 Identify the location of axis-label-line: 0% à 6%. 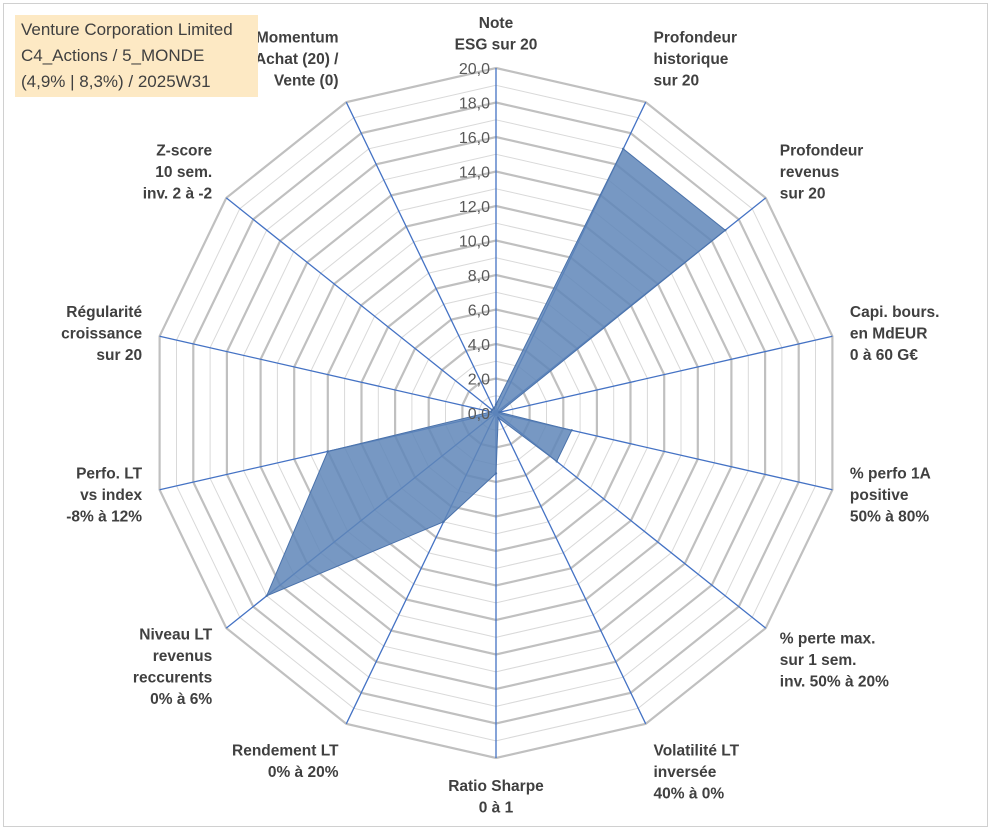
(181, 699).